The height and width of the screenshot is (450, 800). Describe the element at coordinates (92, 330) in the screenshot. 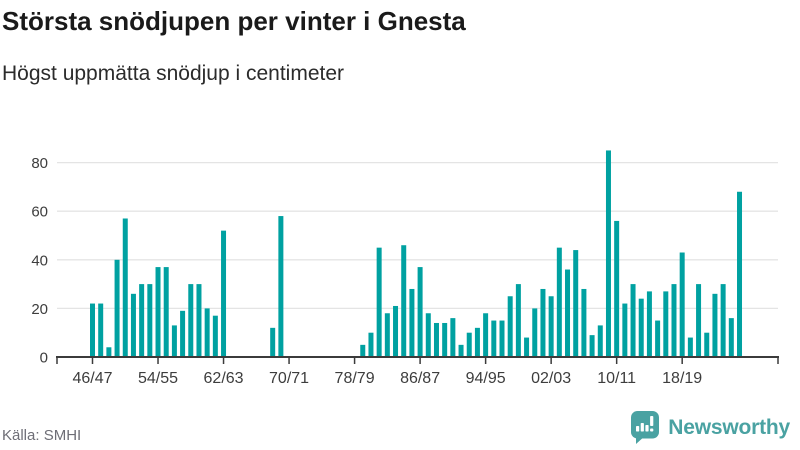

I see `bar-46/47` at that location.